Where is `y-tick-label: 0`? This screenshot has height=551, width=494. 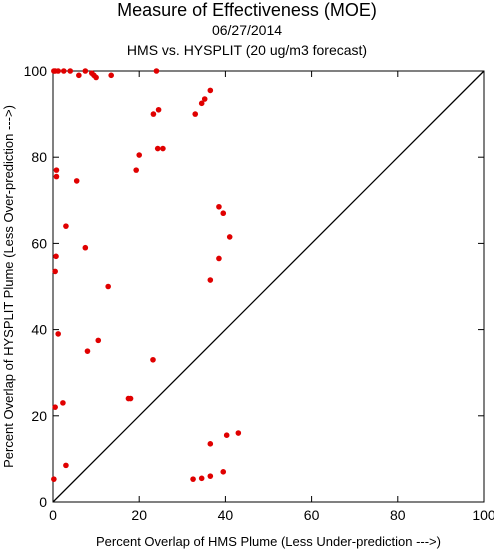
y-tick-label: 0 is located at coordinates (43, 502).